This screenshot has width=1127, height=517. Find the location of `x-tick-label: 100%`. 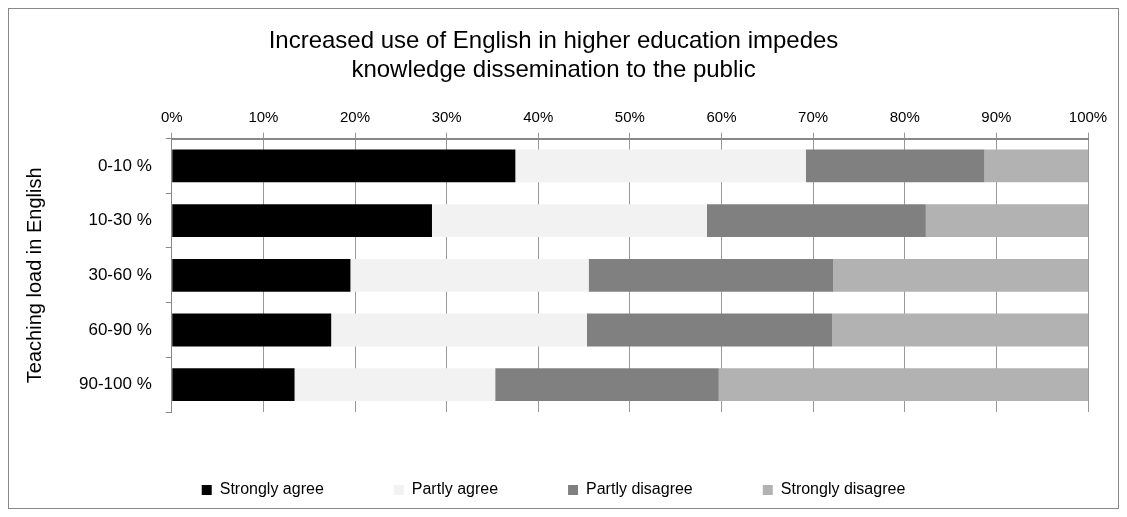

x-tick-label: 100% is located at coordinates (1088, 116).